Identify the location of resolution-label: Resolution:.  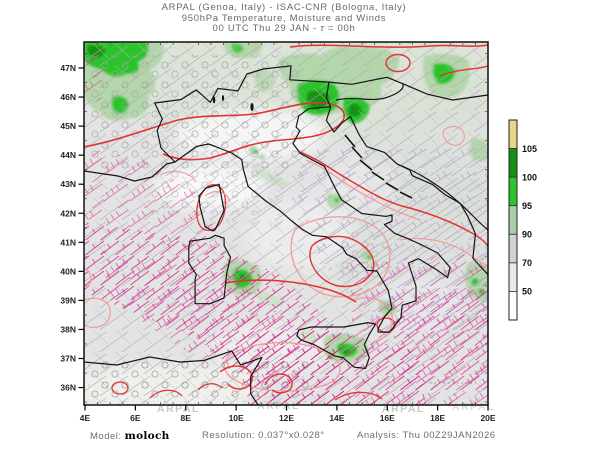
(229, 435).